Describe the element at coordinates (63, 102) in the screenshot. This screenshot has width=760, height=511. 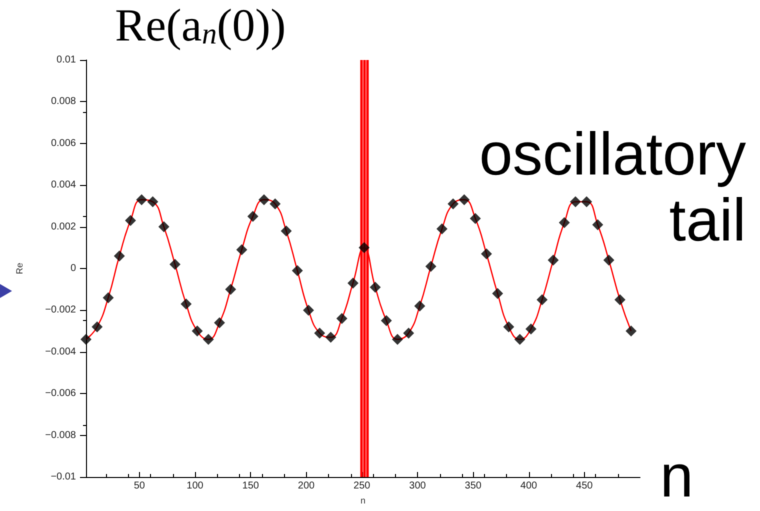
I see `y-tick-label: 0.008` at that location.